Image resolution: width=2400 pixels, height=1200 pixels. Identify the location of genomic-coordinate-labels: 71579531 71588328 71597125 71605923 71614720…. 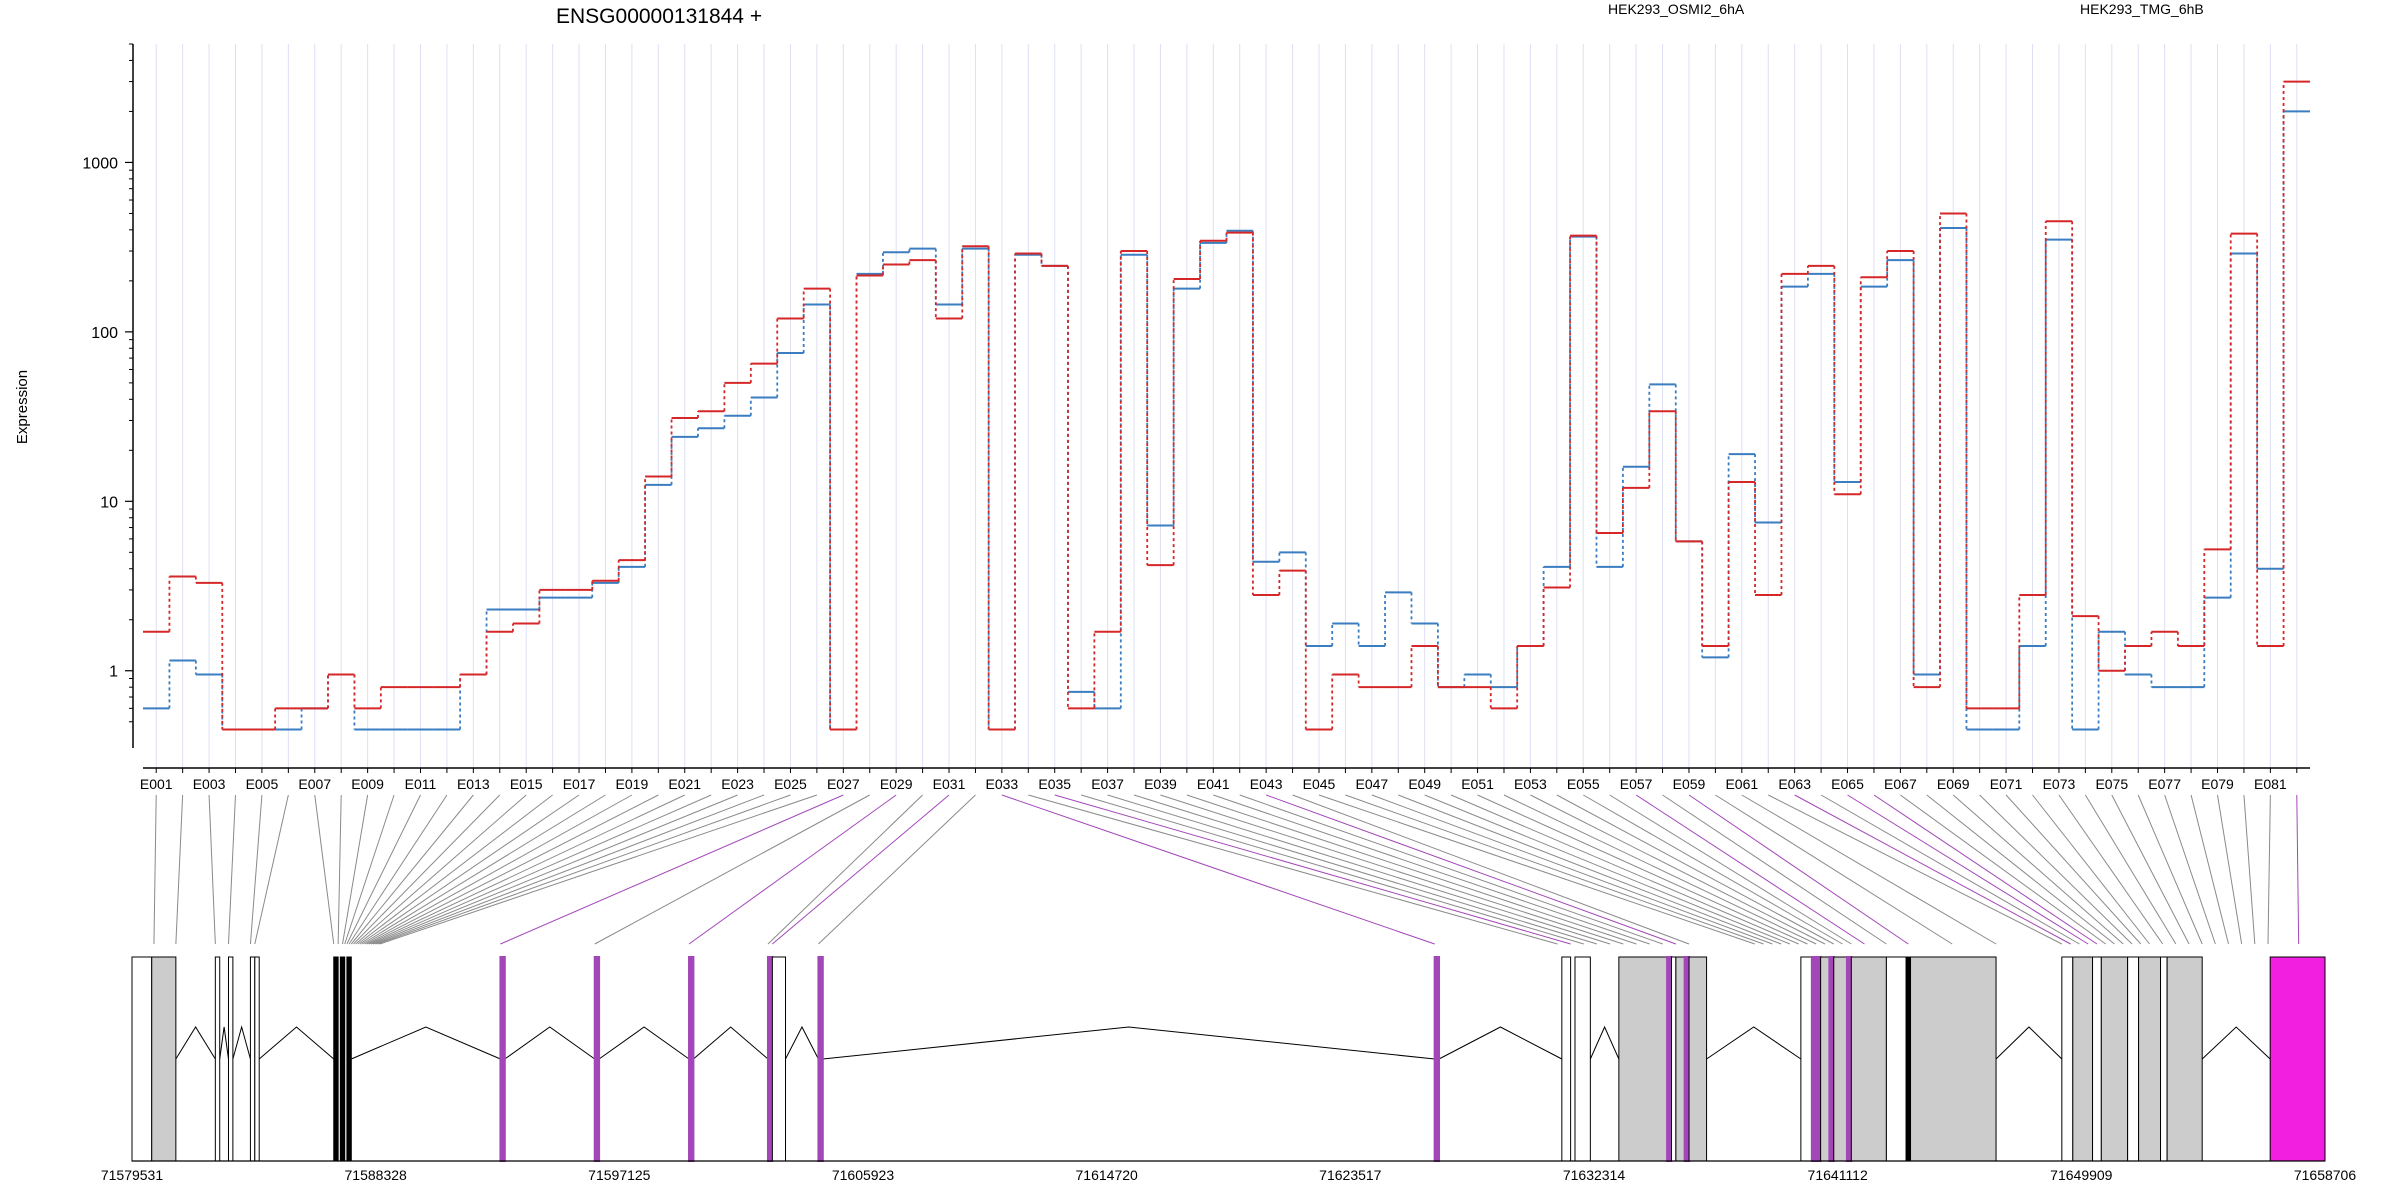
(1229, 1175).